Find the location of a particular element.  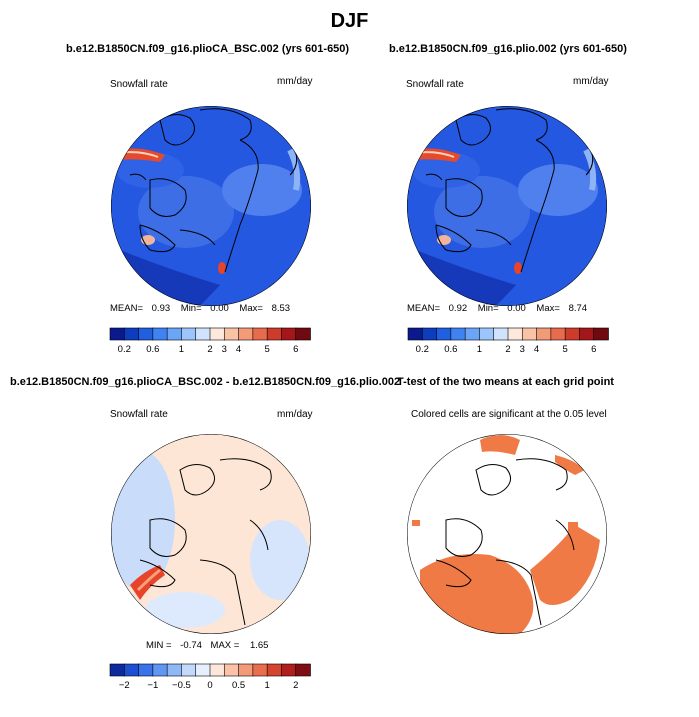

units-label-top-right: mm/day is located at coordinates (591, 81).